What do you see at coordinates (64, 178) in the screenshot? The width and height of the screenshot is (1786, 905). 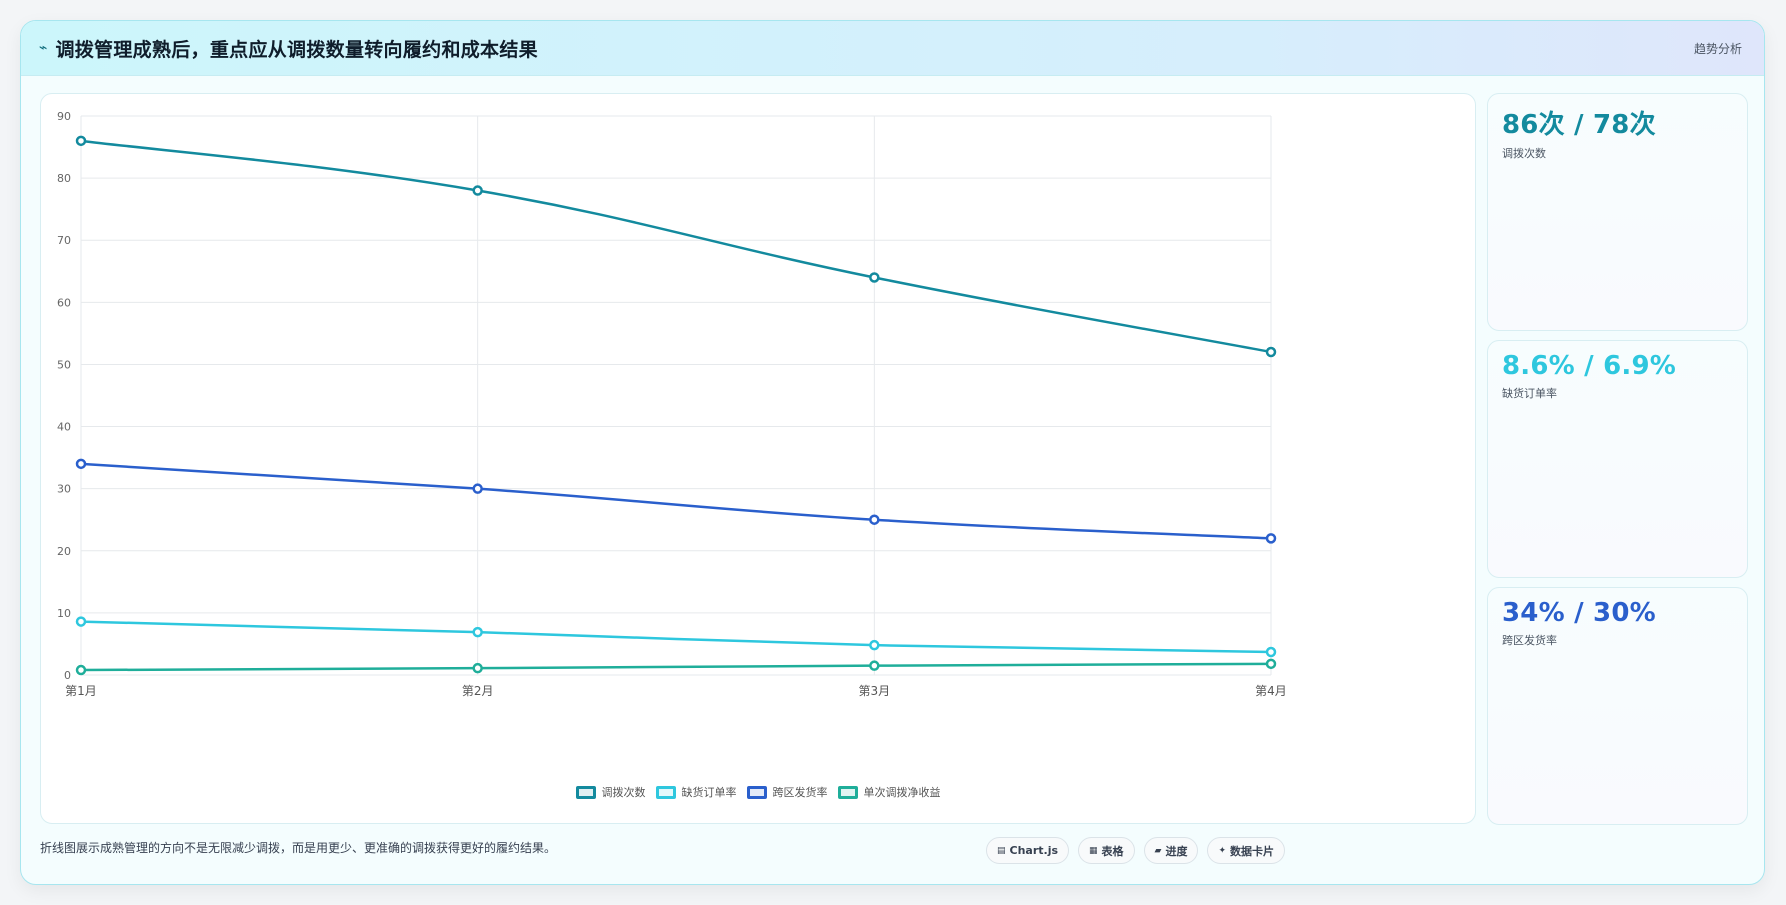 I see `y-tick-label: 80` at bounding box center [64, 178].